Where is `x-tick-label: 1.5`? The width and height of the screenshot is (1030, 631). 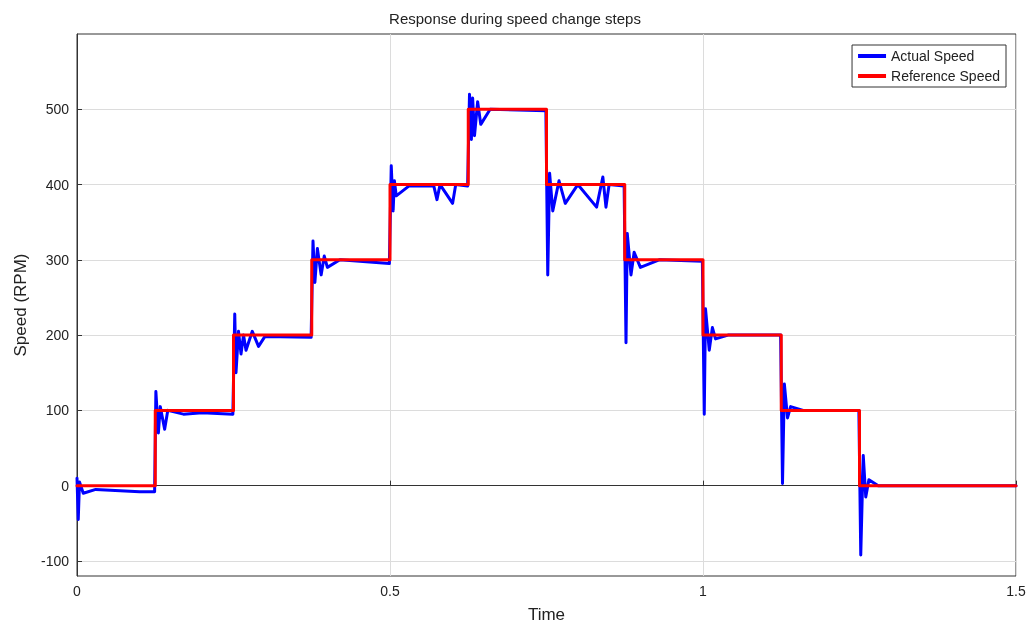
x-tick-label: 1.5 is located at coordinates (1016, 591).